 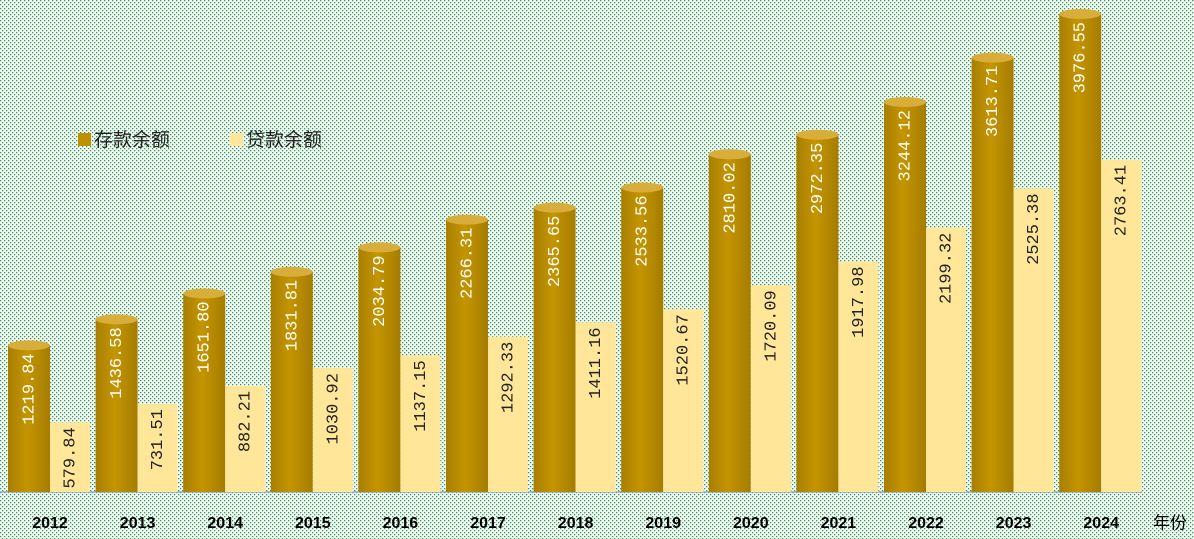 What do you see at coordinates (467, 263) in the screenshot?
I see `value-label: 2266.31` at bounding box center [467, 263].